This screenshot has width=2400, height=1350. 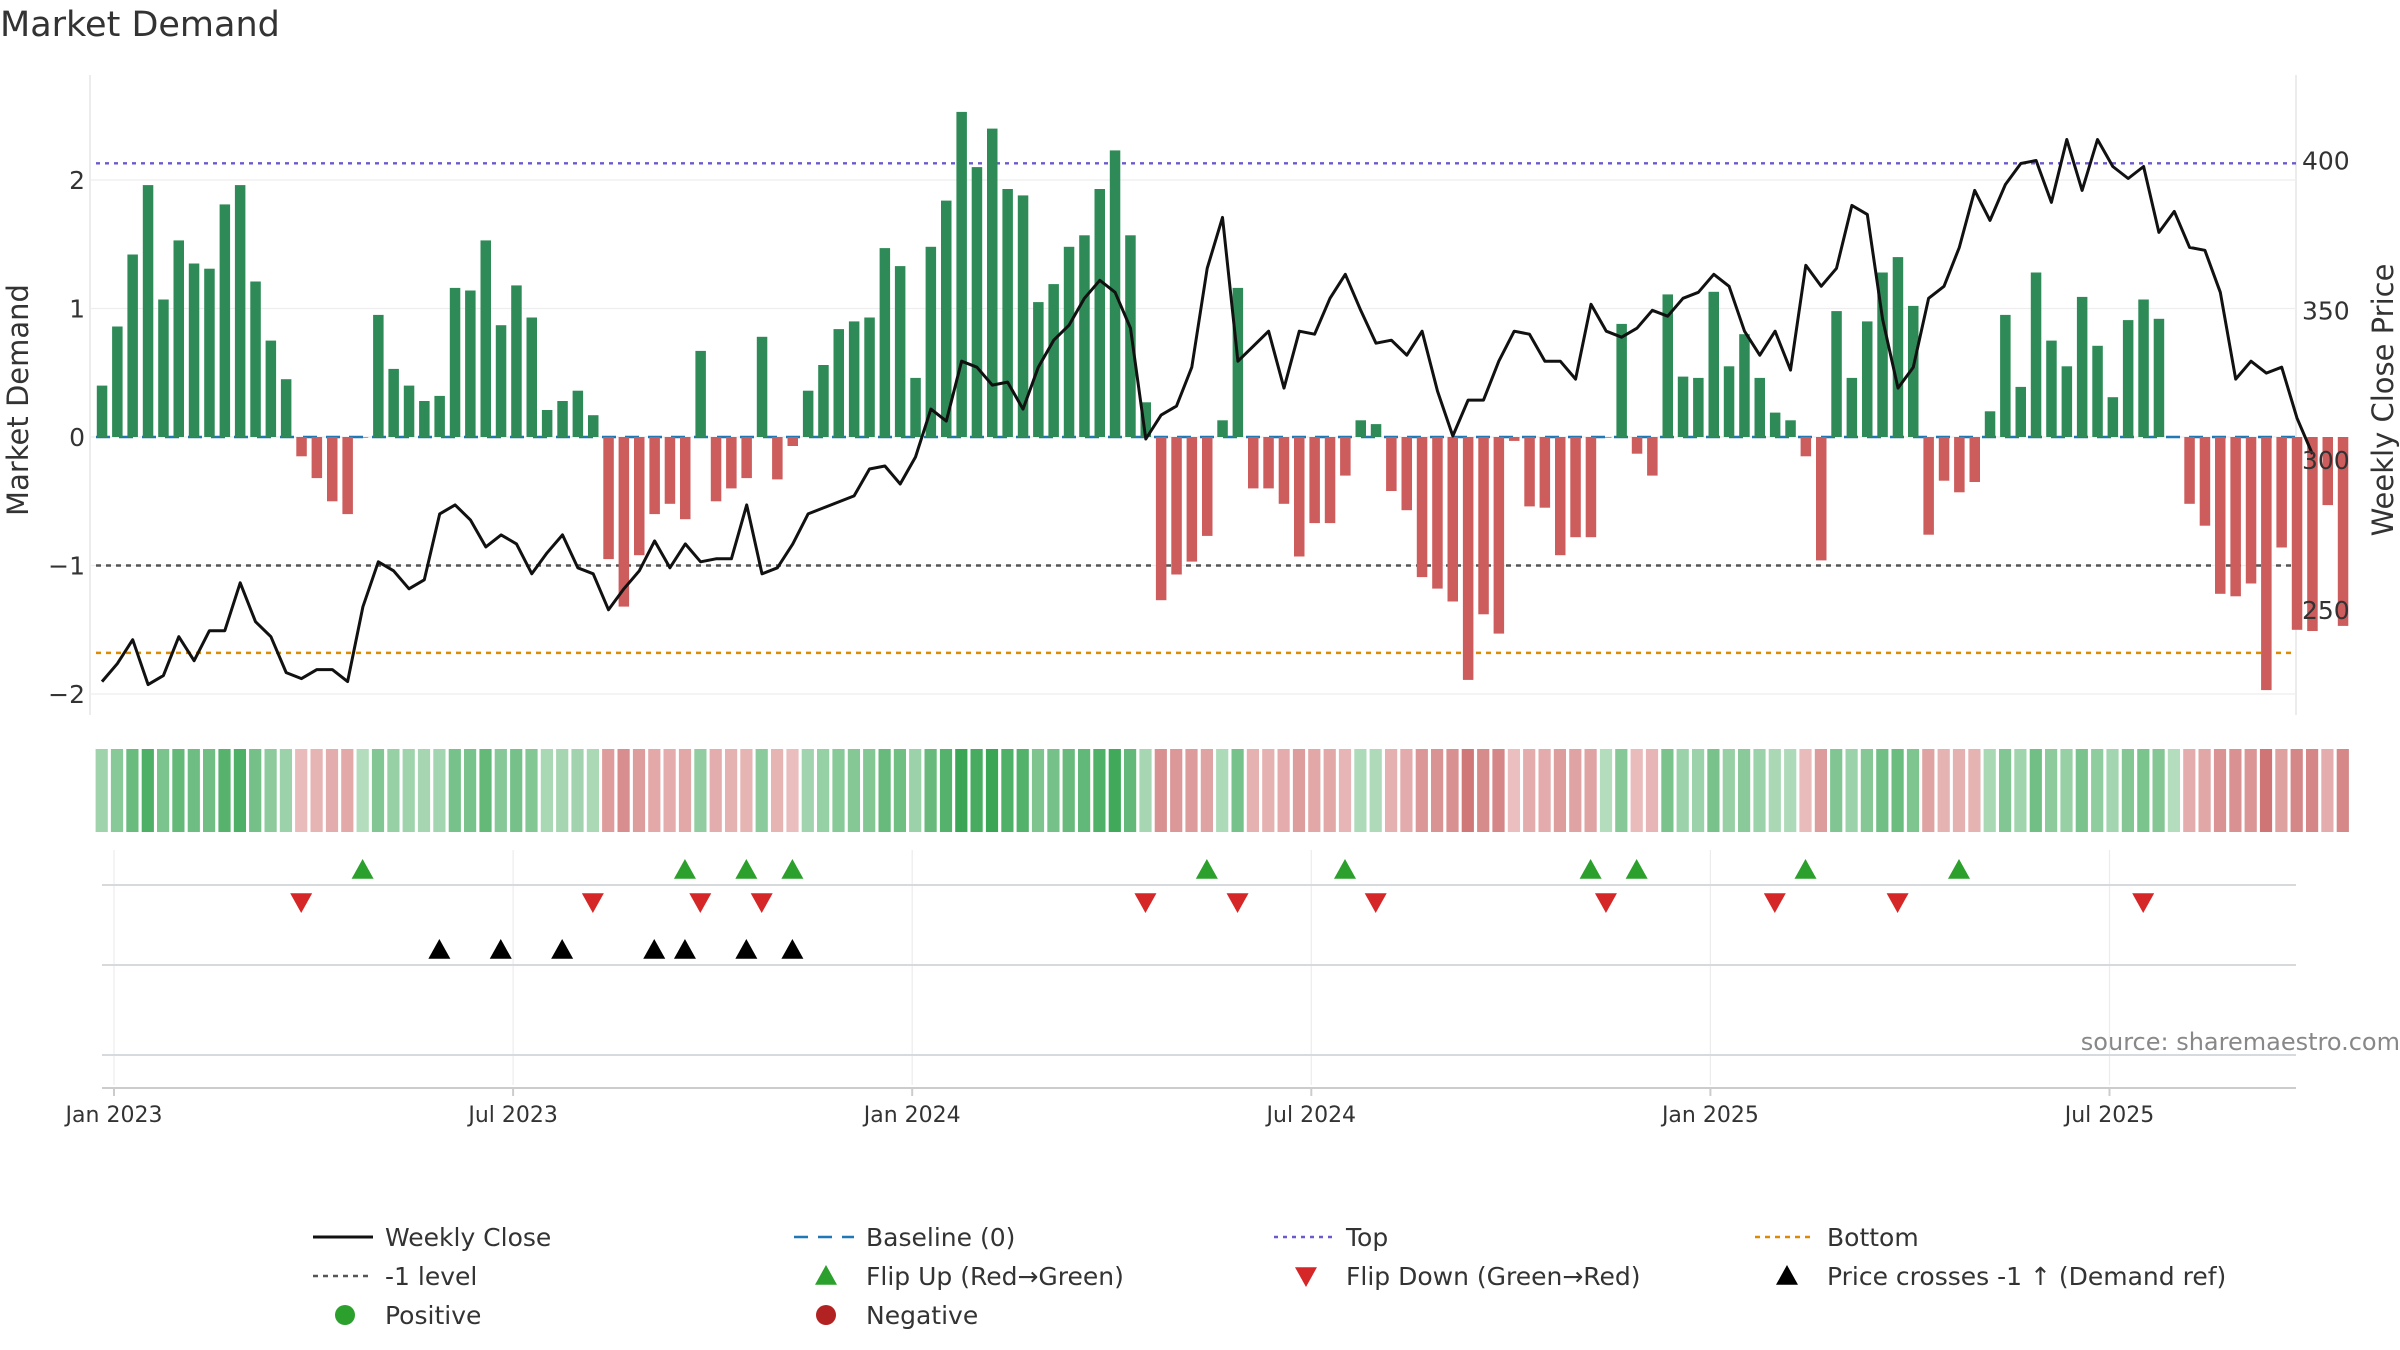 I want to click on legend-label: Positive, so click(x=433, y=1315).